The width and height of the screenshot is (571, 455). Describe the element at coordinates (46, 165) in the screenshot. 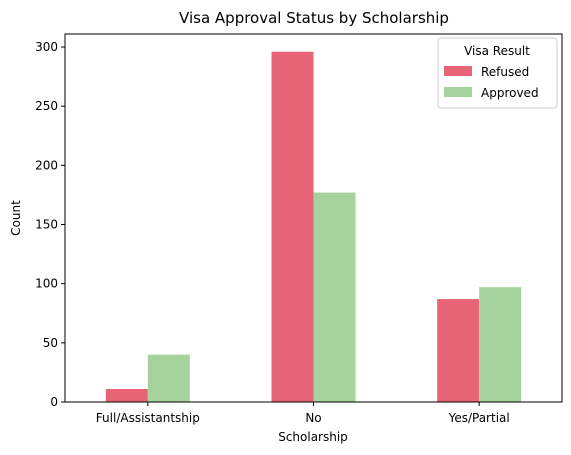

I see `y-tick-label: 200` at that location.